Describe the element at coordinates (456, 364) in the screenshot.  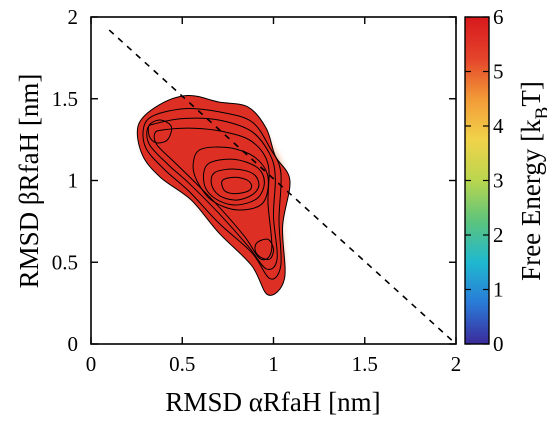
I see `x-tick-label: 2` at that location.